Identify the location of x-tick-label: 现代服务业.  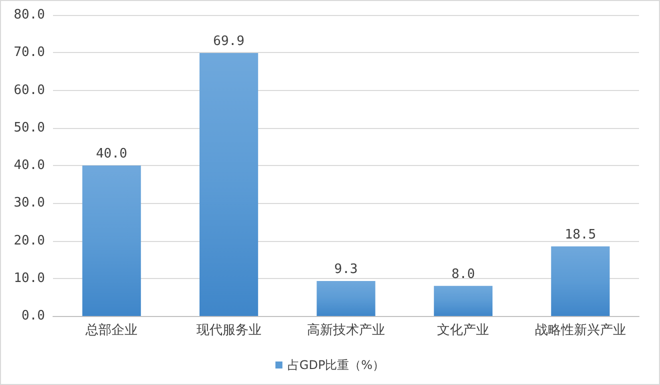
(229, 330).